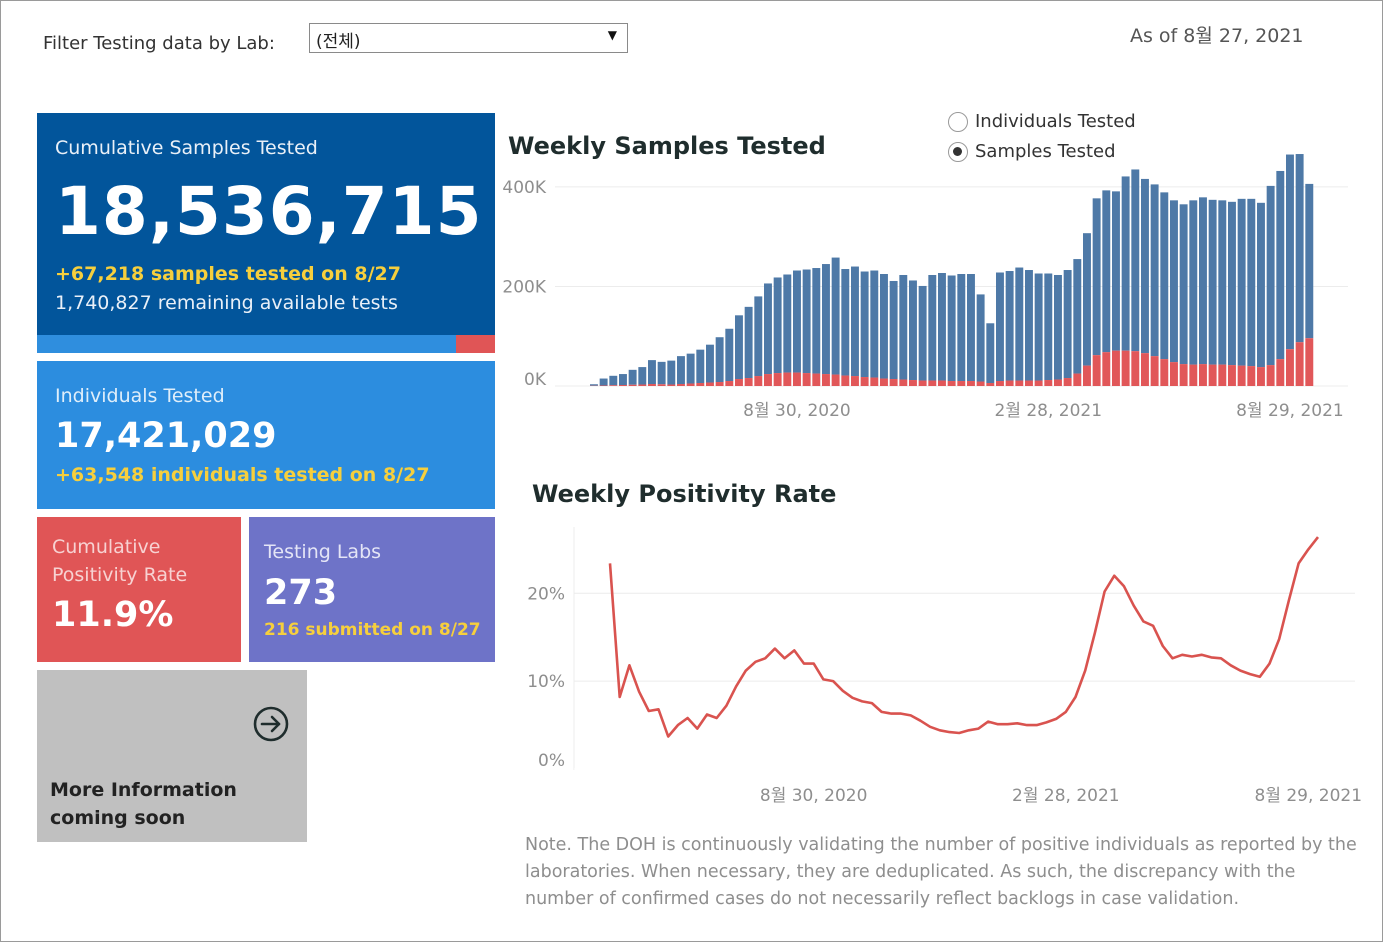  What do you see at coordinates (1217, 36) in the screenshot?
I see `as-of-date: As of 8월 27, 2021` at bounding box center [1217, 36].